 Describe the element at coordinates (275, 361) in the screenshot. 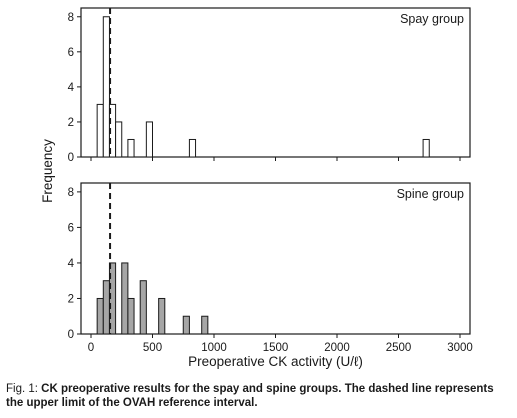

I see `x-axis-title: Preoperative CK activity (U/ℓ)` at that location.